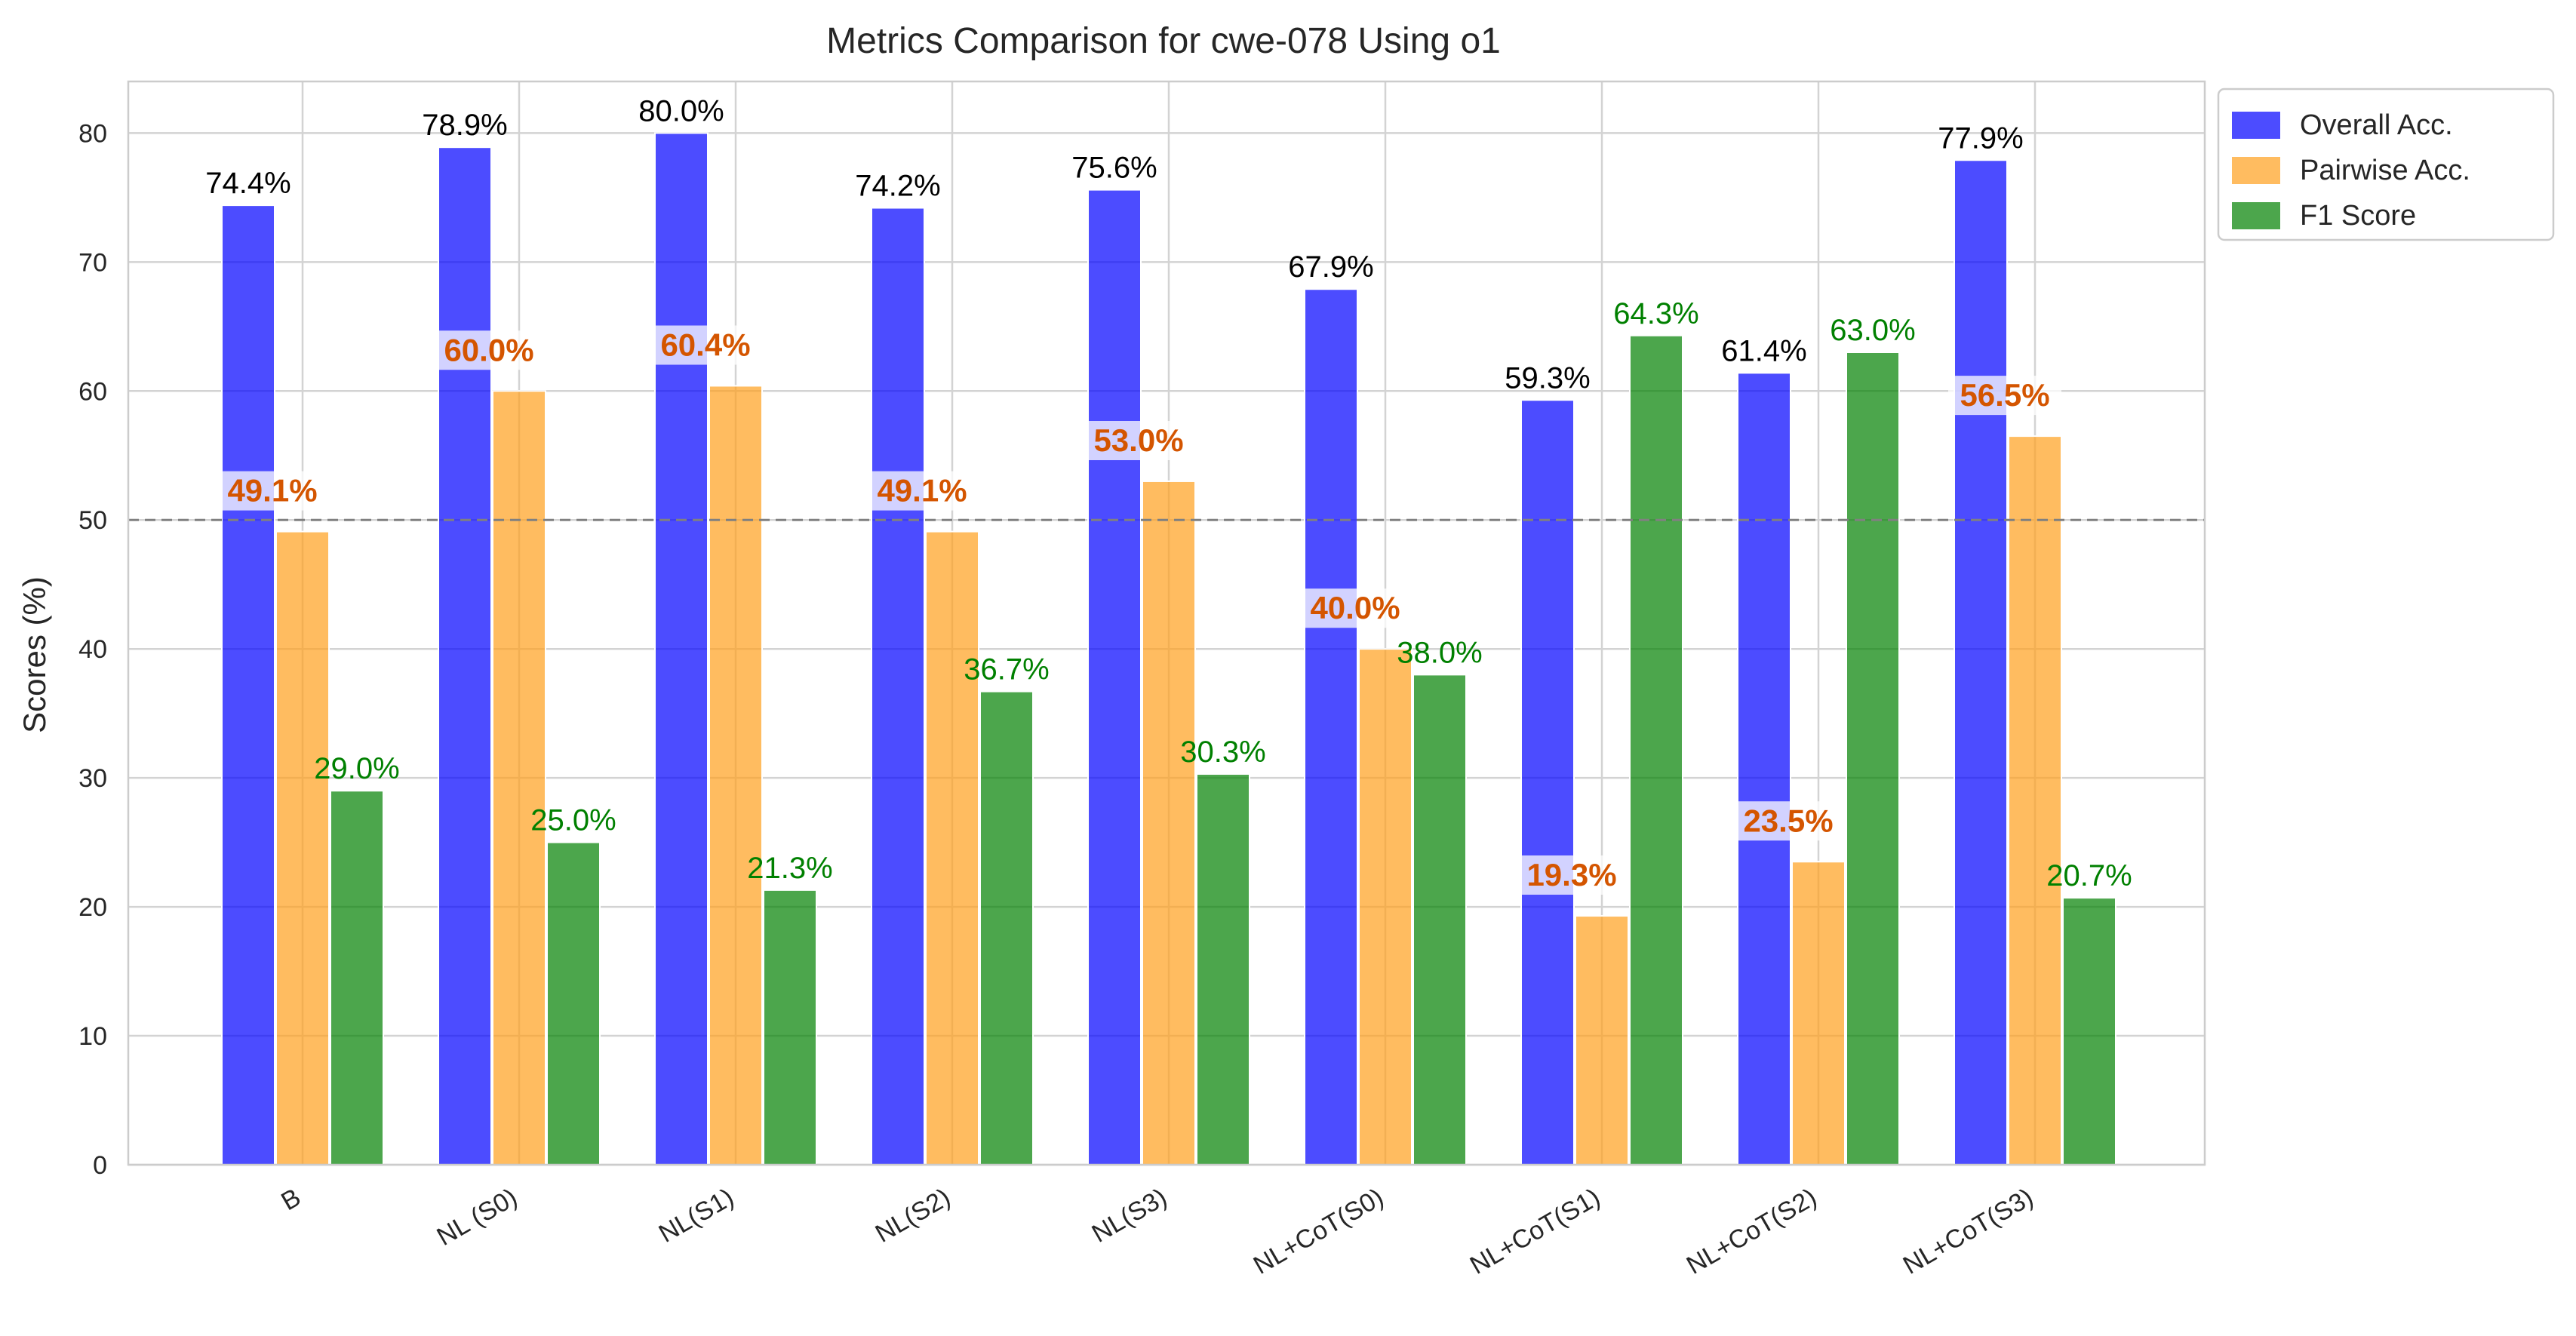 The image size is (2576, 1336). I want to click on y-tick-label: 10, so click(92, 1036).